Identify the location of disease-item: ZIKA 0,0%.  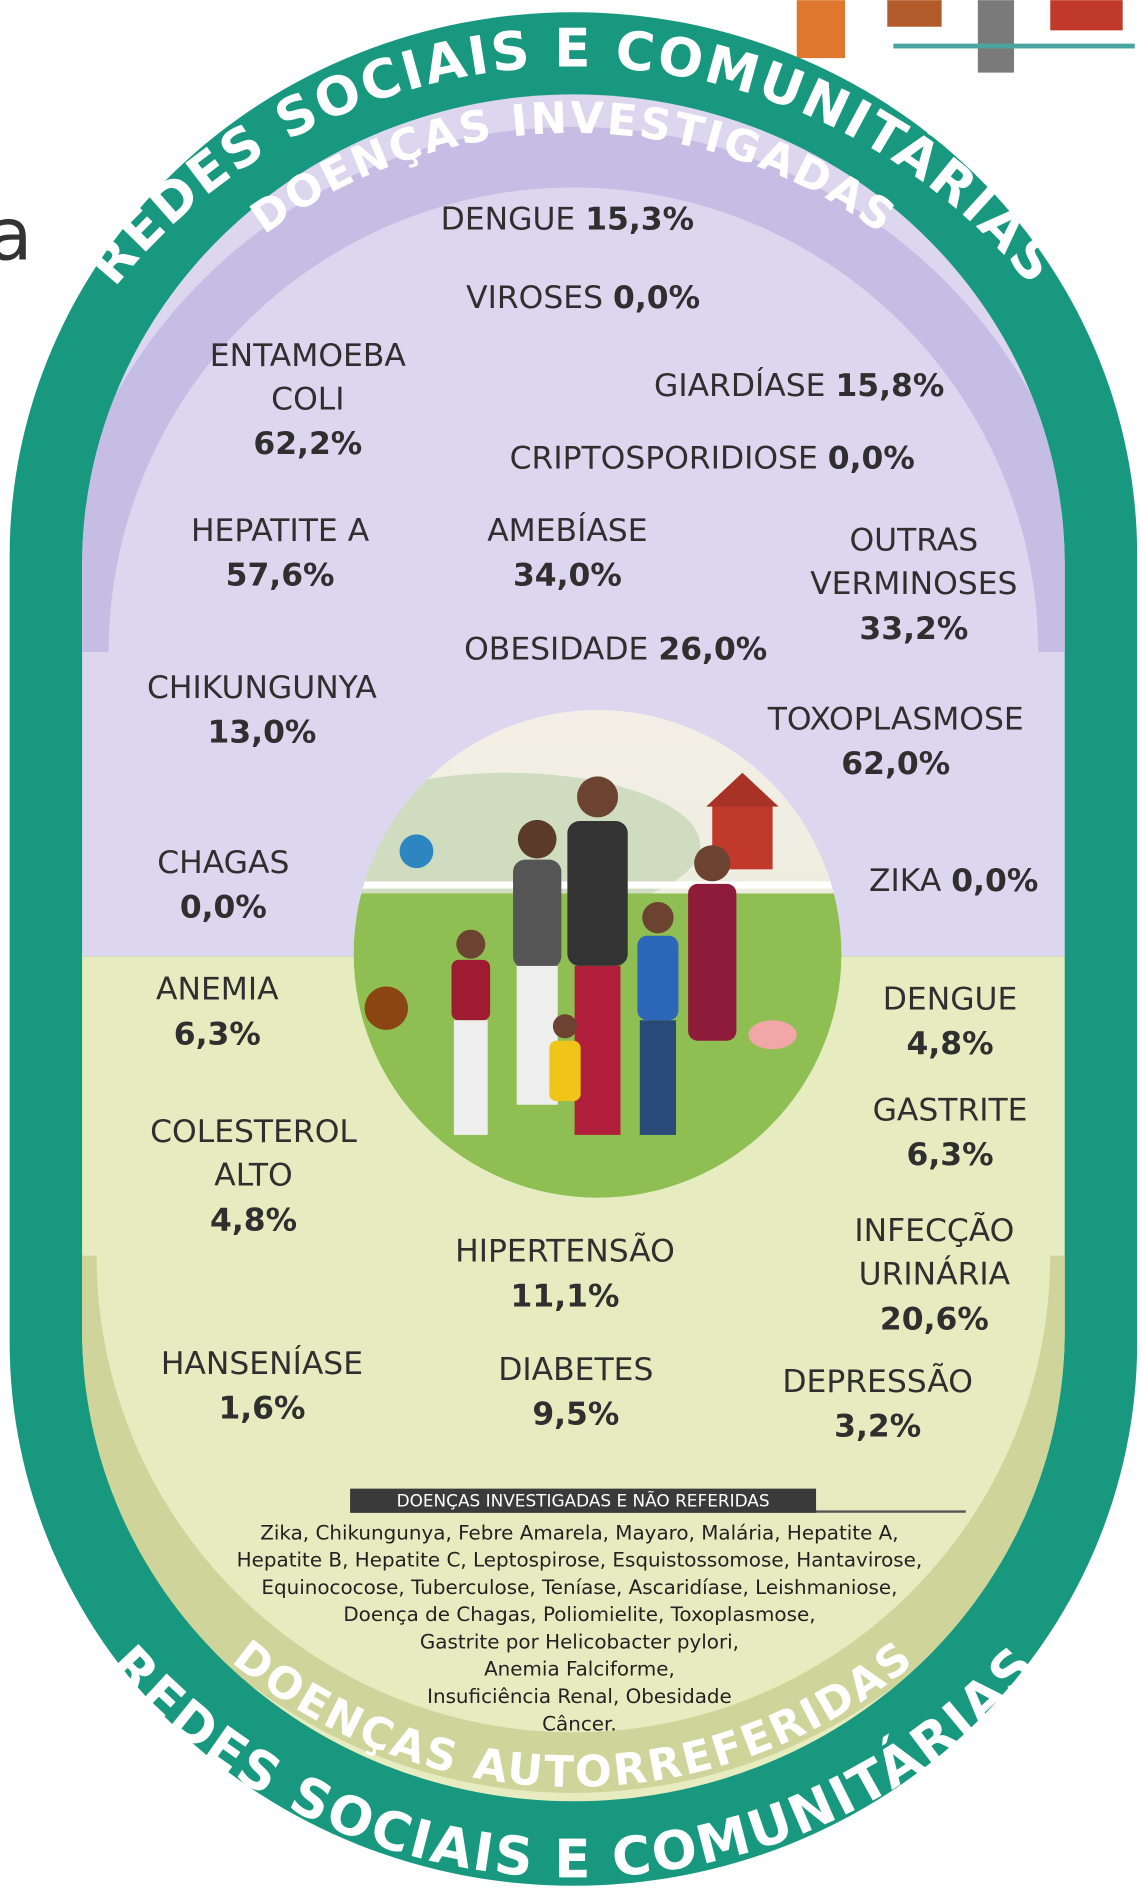
(953, 881).